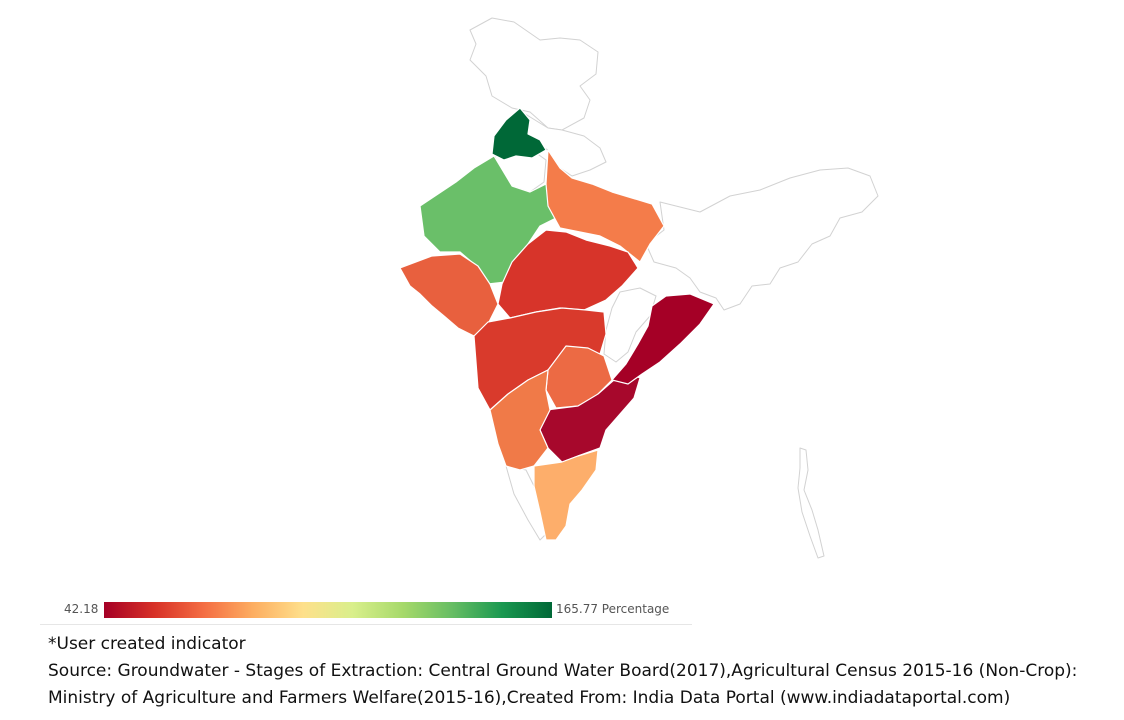 Image resolution: width=1124 pixels, height=720 pixels. Describe the element at coordinates (590, 417) in the screenshot. I see `state-andhra-pradesh` at that location.